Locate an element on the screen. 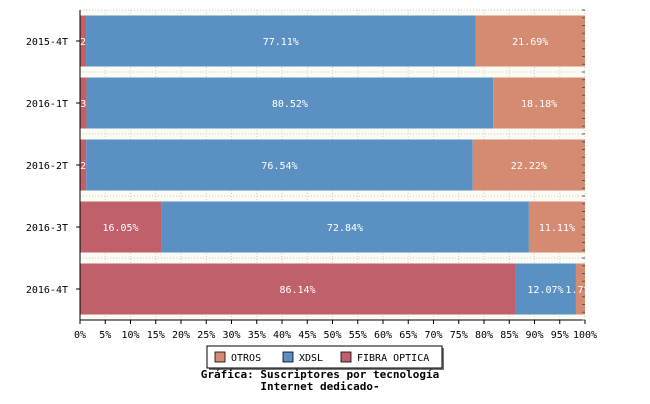  data-label-xdsl: 80.52% is located at coordinates (290, 104).